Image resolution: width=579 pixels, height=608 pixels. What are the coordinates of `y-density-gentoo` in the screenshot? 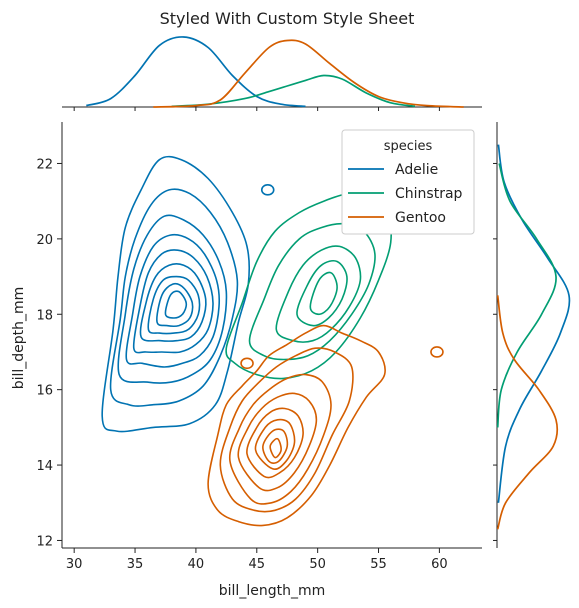 It's located at (527, 412).